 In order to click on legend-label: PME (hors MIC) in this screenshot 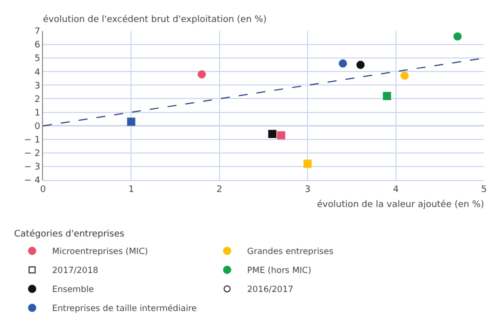, I will do `click(279, 271)`.